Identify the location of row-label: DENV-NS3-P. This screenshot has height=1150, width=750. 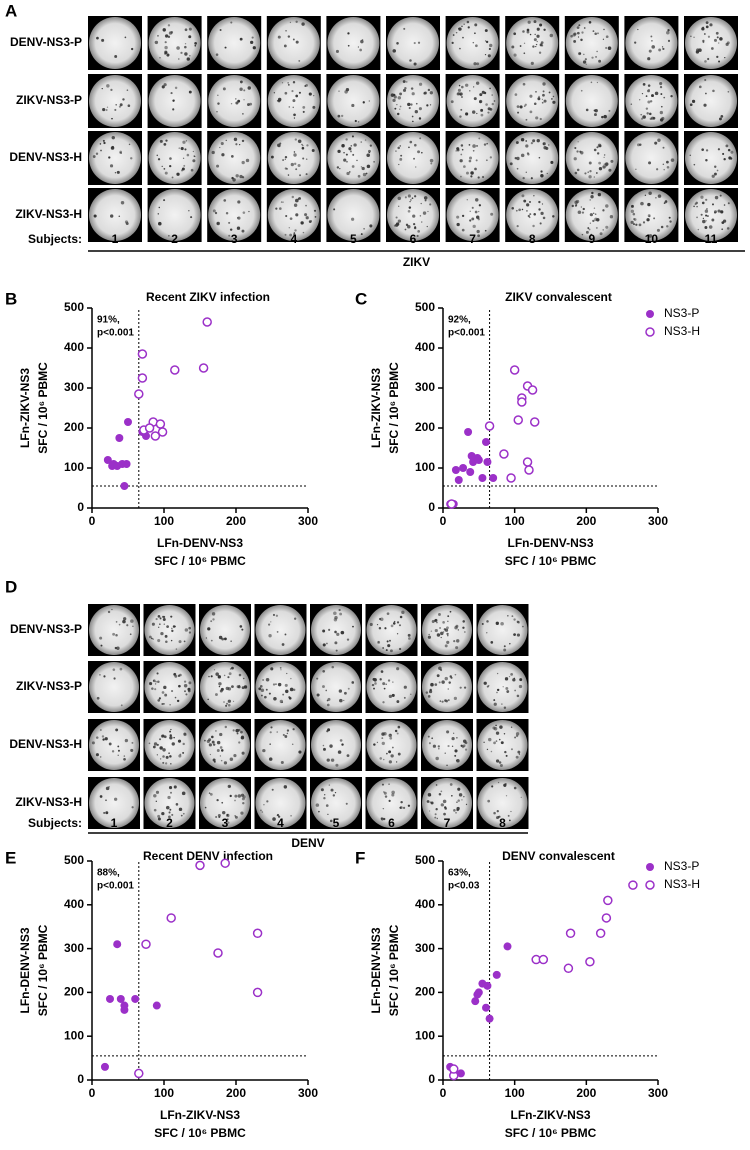
(46, 629).